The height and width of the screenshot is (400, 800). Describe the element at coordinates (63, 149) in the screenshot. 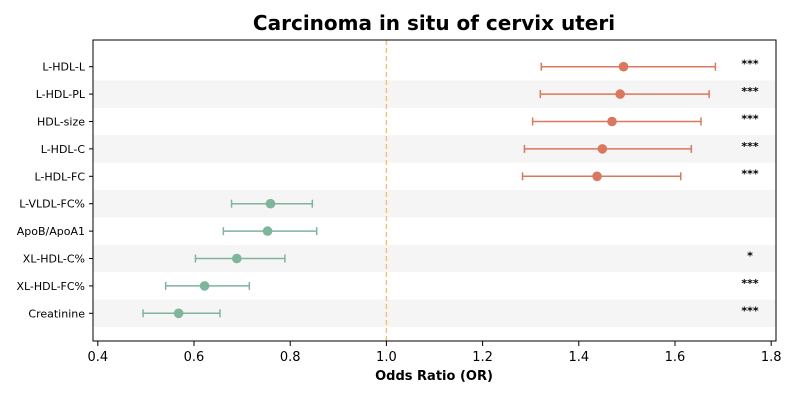

I see `y-tick-label: L-HDL-C` at that location.